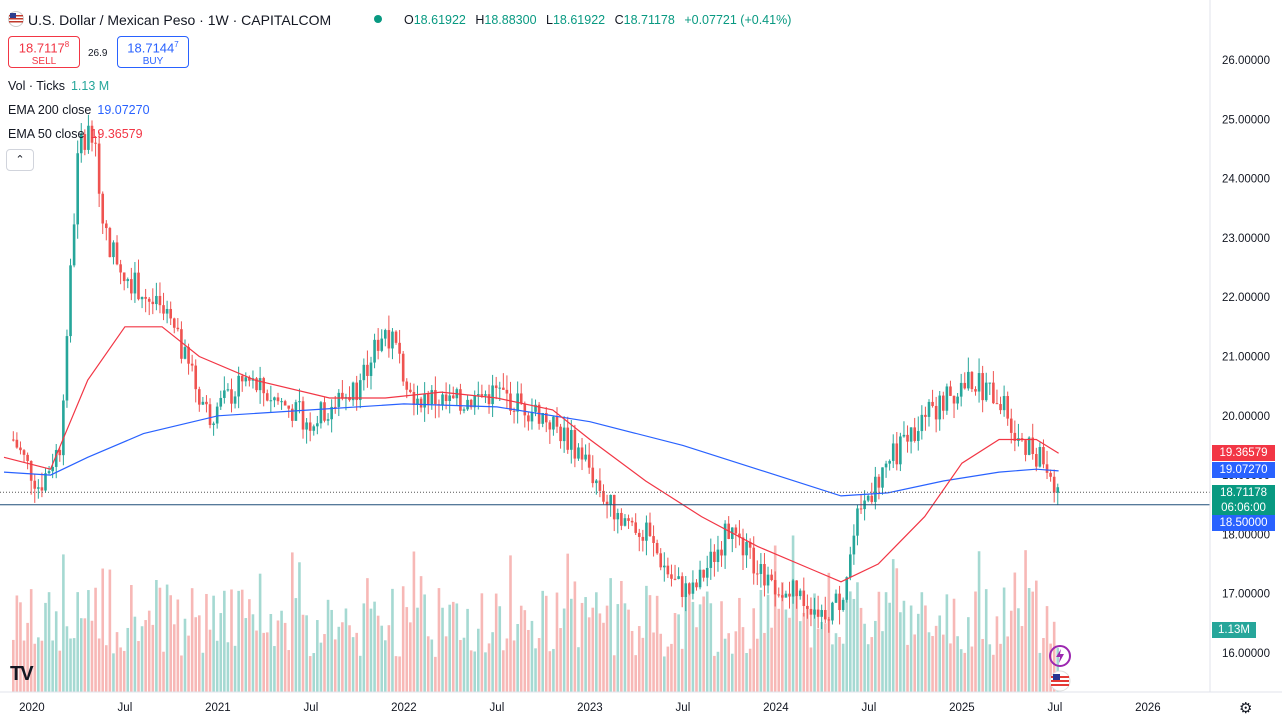 The height and width of the screenshot is (719, 1282). I want to click on legend-ema200: EMA 200 close 19.07270, so click(79, 110).